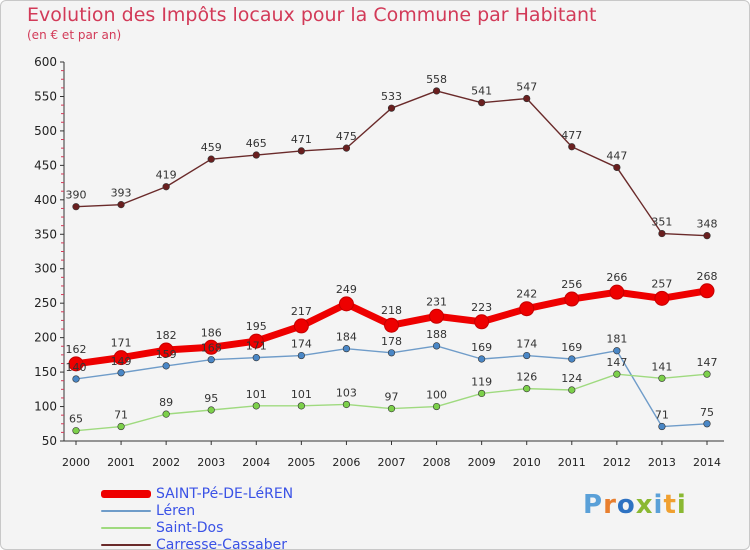 This screenshot has width=750, height=550. What do you see at coordinates (197, 493) in the screenshot?
I see `legend-item: SAINT-Pé-DE-LéREN` at bounding box center [197, 493].